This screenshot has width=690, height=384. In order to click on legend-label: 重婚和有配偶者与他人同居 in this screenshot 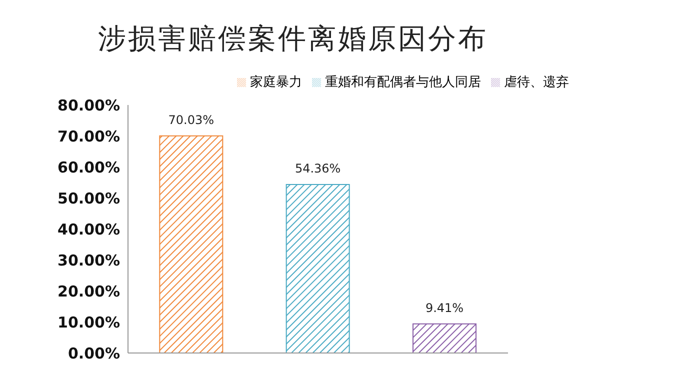, I will do `click(403, 82)`.